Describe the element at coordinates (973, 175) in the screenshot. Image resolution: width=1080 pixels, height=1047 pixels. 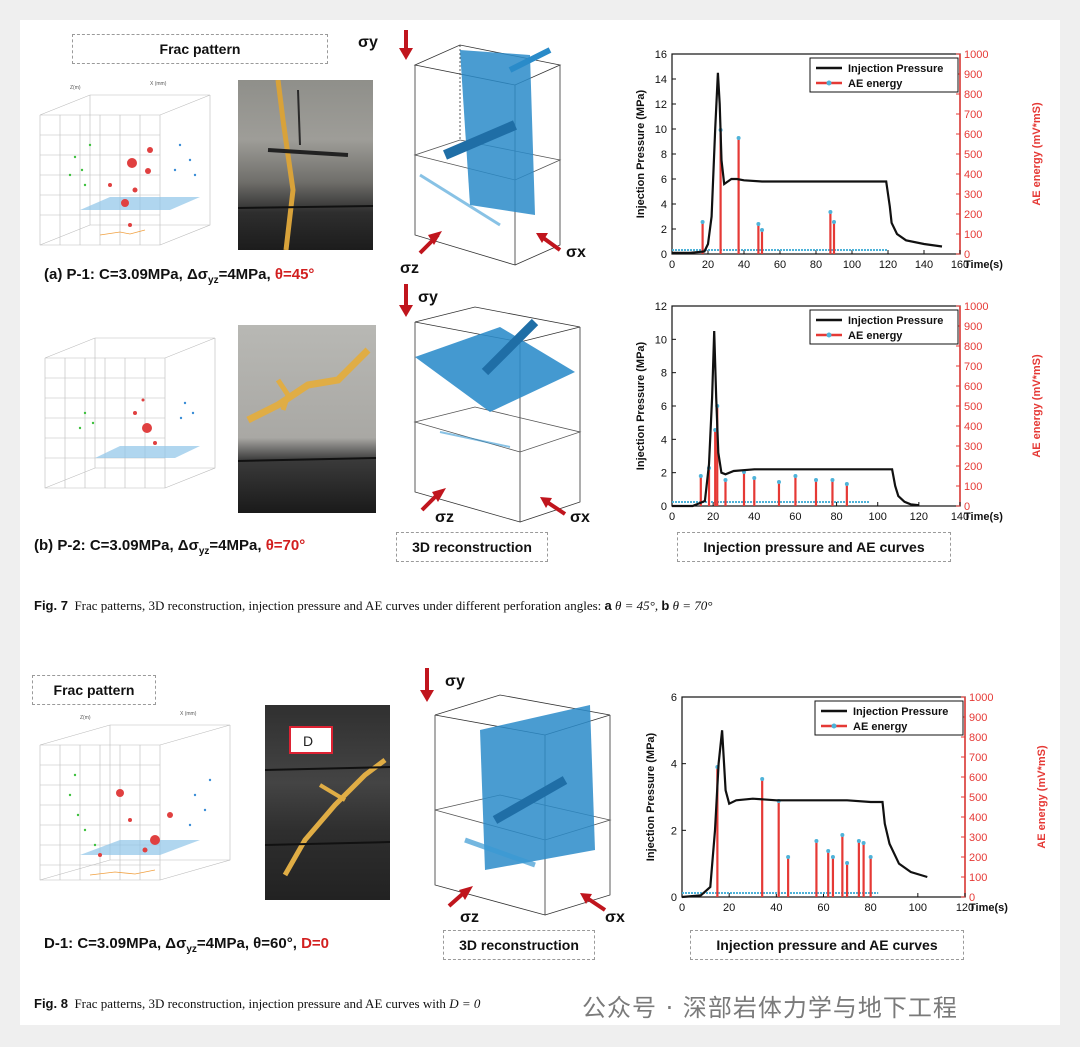
I see `y2-tick-label: 400` at that location.